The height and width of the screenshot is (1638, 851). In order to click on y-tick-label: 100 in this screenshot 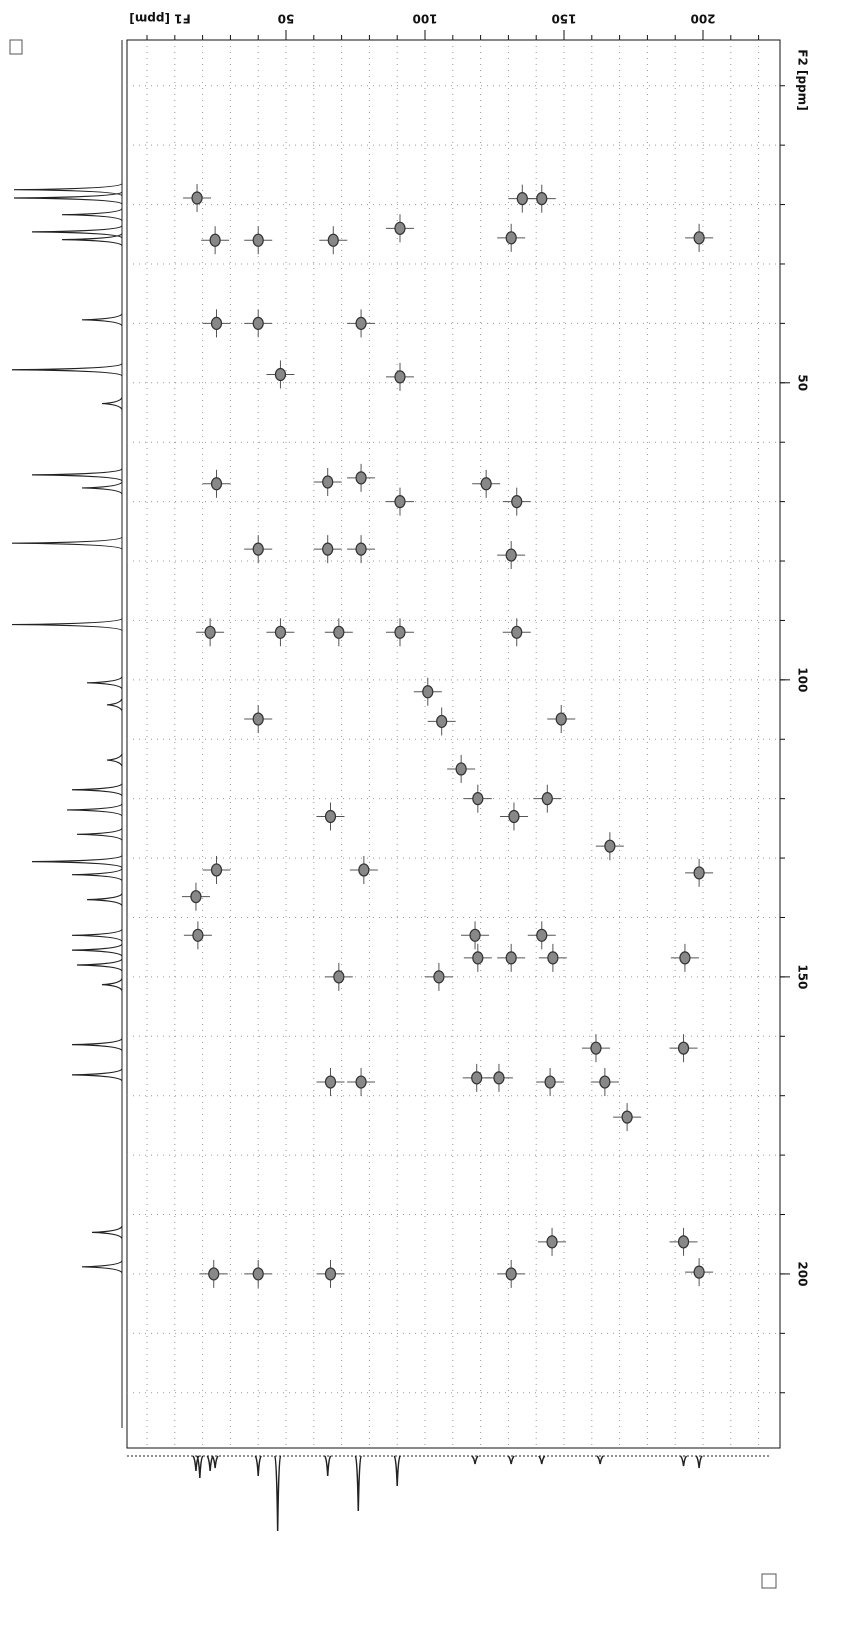, I will do `click(803, 679)`.